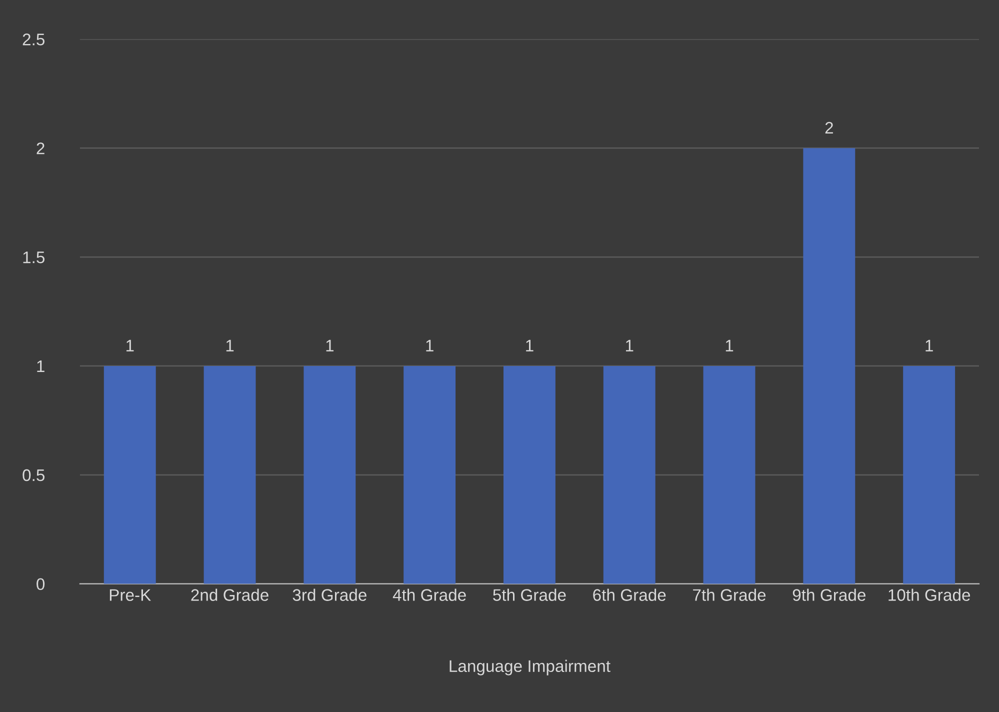 The height and width of the screenshot is (712, 999). I want to click on x-tick-label: Pre-K, so click(130, 595).